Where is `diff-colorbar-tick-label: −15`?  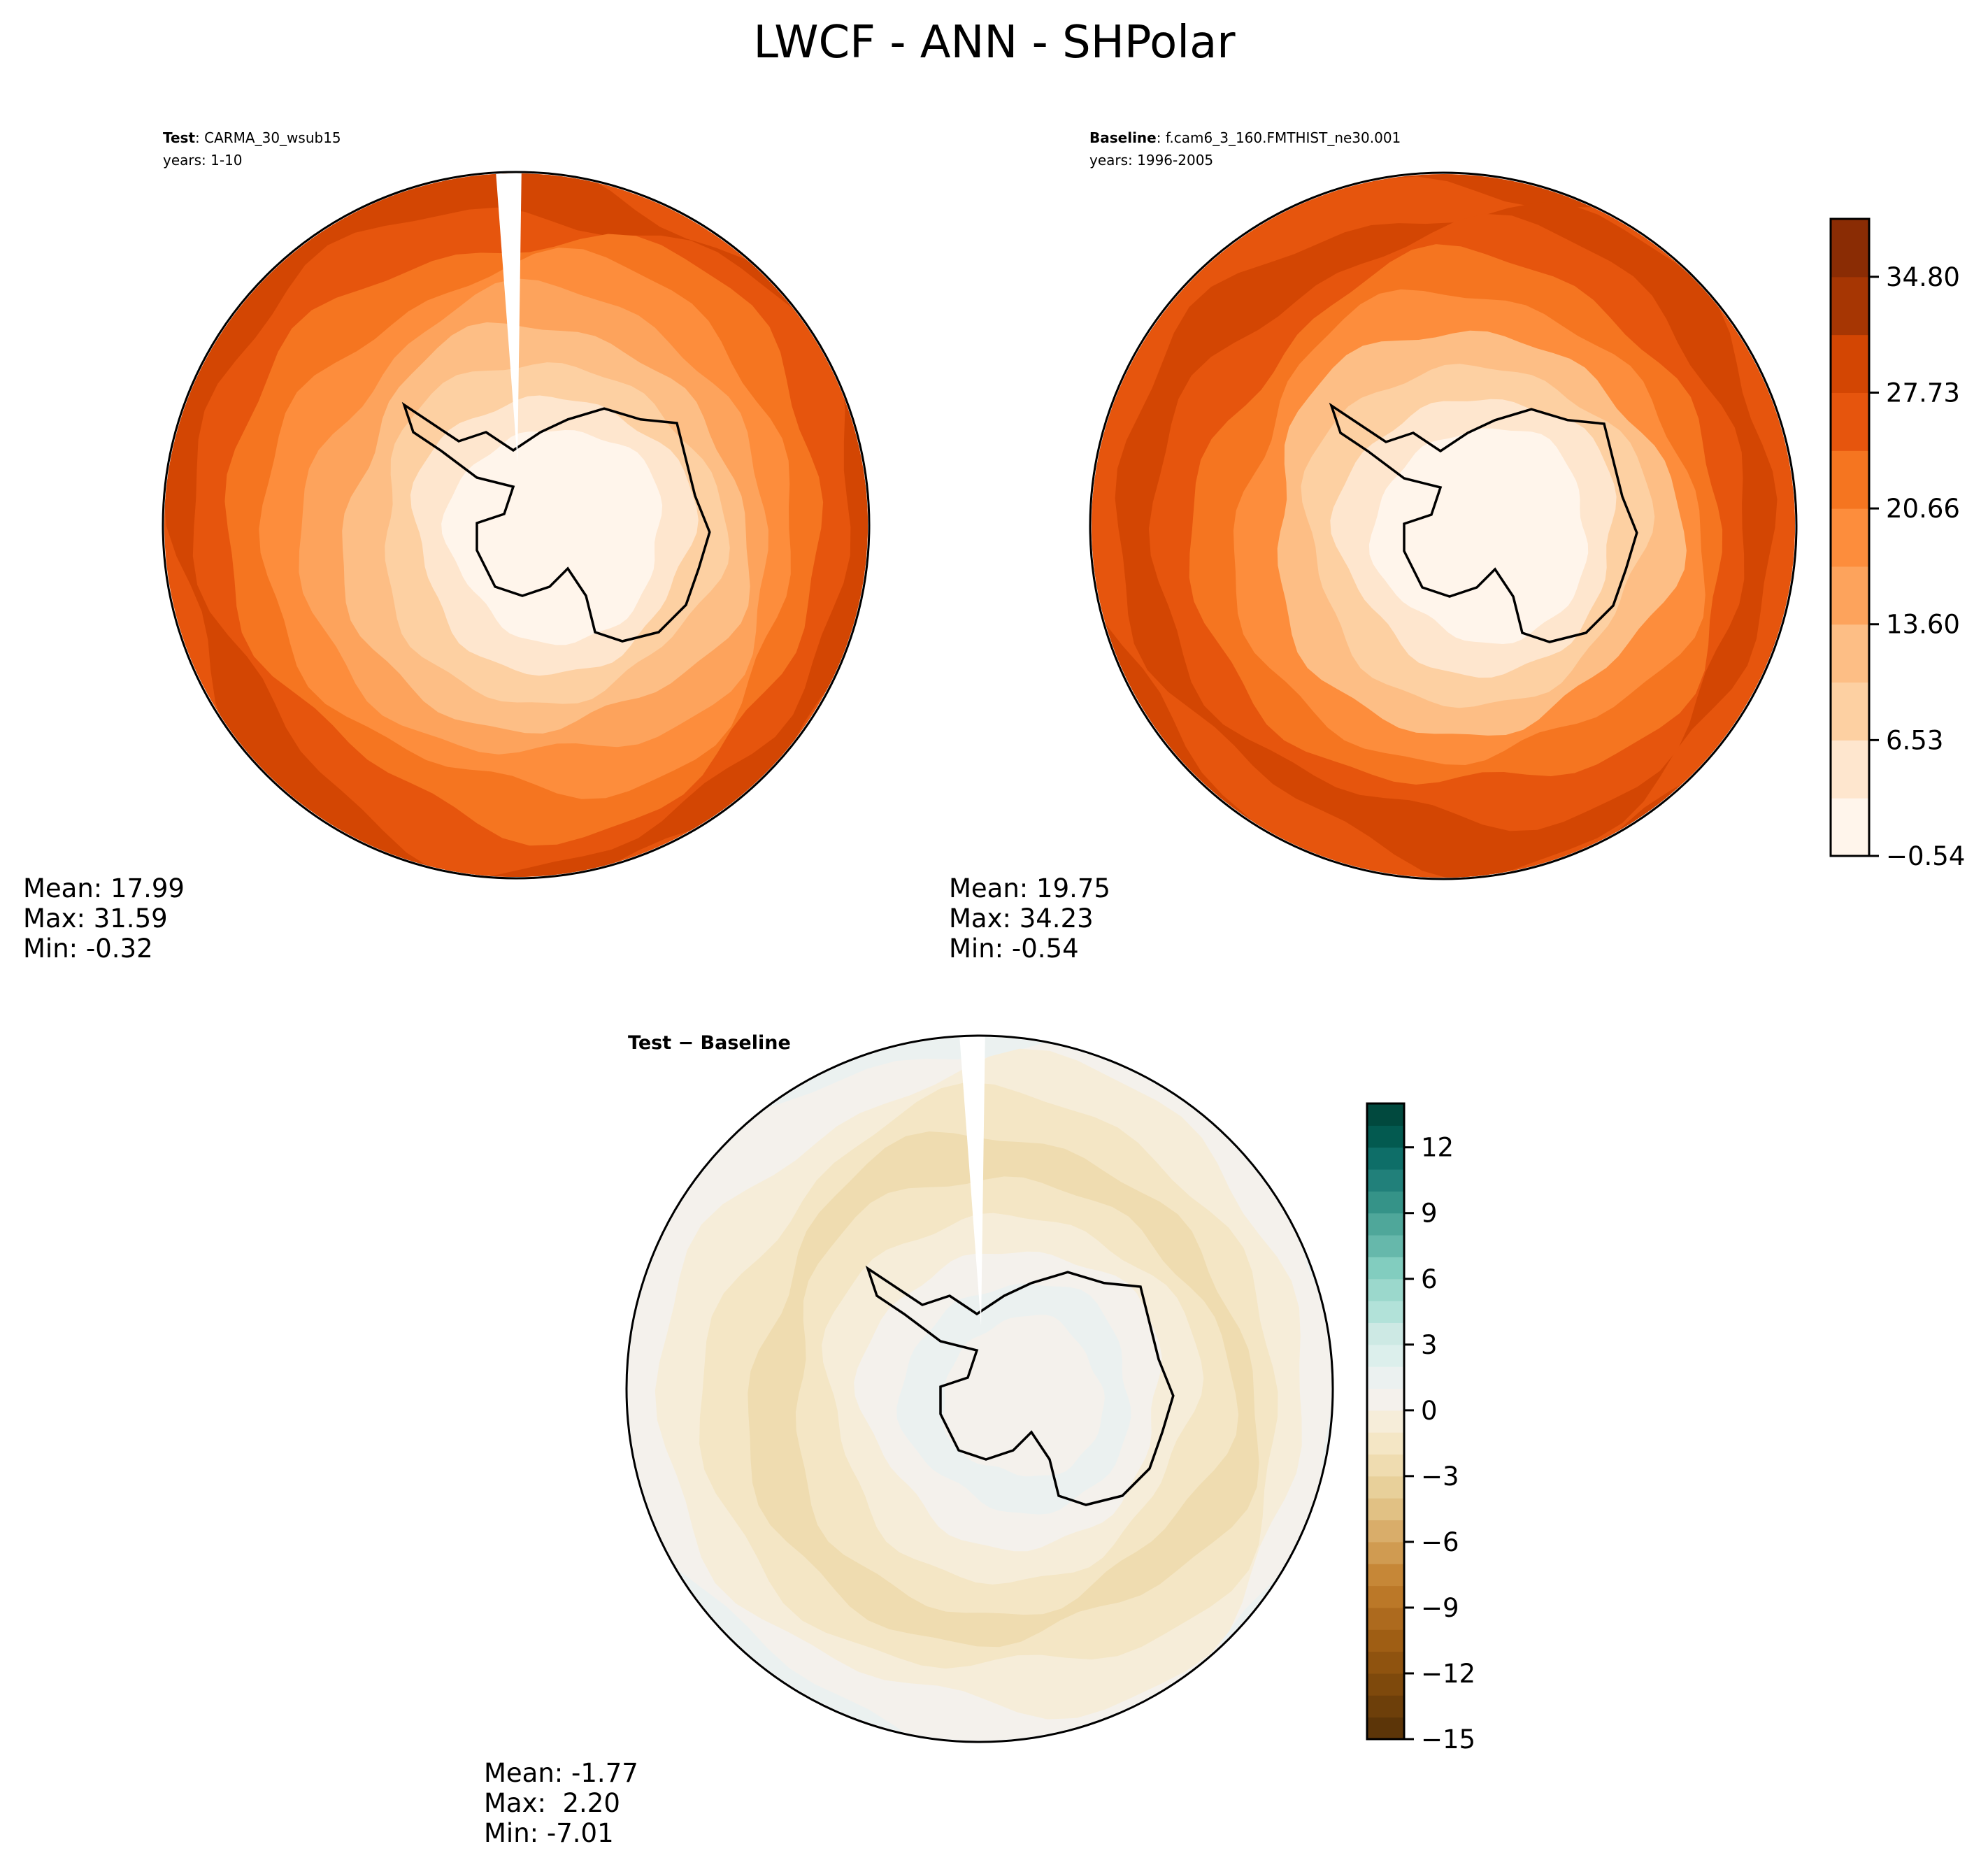 diff-colorbar-tick-label: −15 is located at coordinates (1448, 1739).